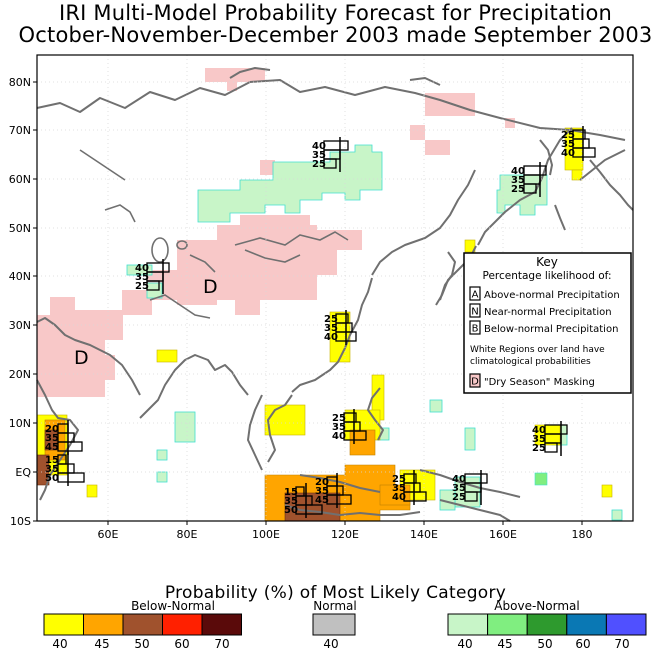 This screenshot has width=671, height=650. Describe the element at coordinates (334, 624) in the screenshot. I see `colorbar-normal-swatches` at that location.